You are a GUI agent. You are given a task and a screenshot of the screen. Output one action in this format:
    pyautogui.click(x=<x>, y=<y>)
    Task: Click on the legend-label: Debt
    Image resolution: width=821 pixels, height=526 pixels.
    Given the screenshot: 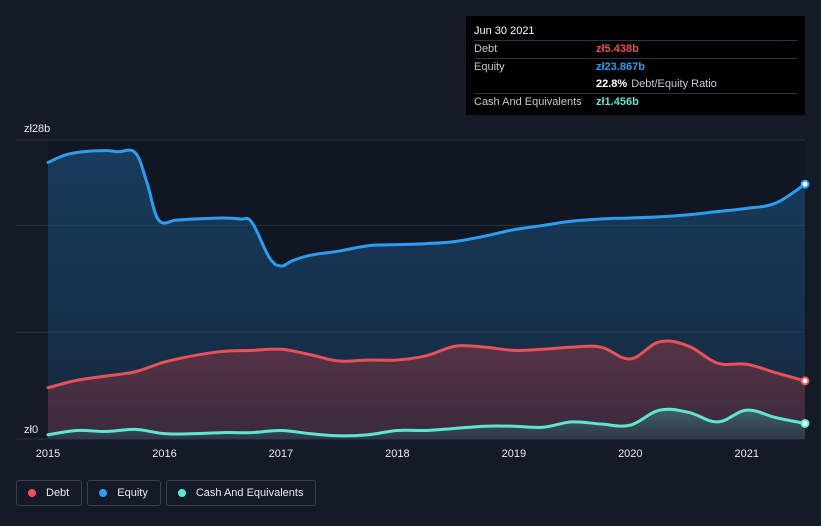 What is the action you would take?
    pyautogui.click(x=58, y=493)
    